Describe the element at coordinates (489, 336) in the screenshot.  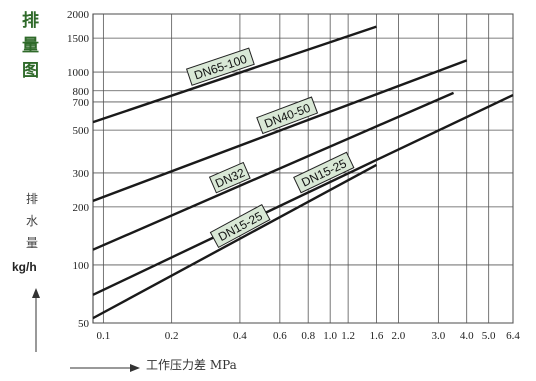
I see `x-tick-label: 5.0` at that location.